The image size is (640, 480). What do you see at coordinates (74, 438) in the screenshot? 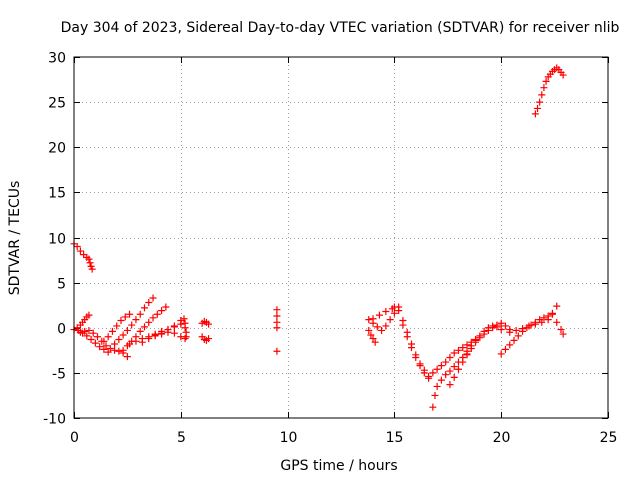
I see `x-tick-label: 0` at bounding box center [74, 438].